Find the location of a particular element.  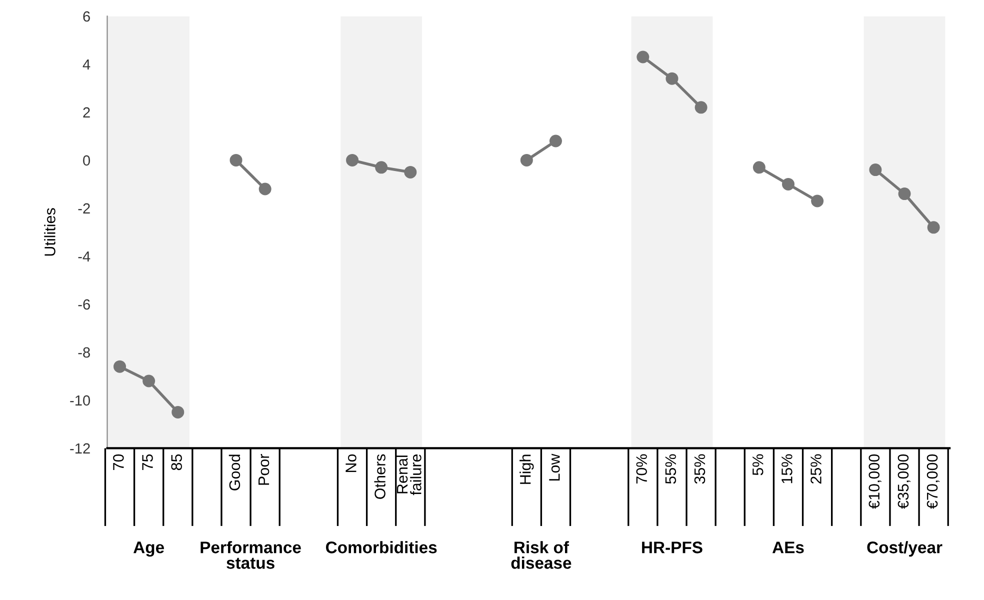

x-tick-label: 70 is located at coordinates (118, 462).